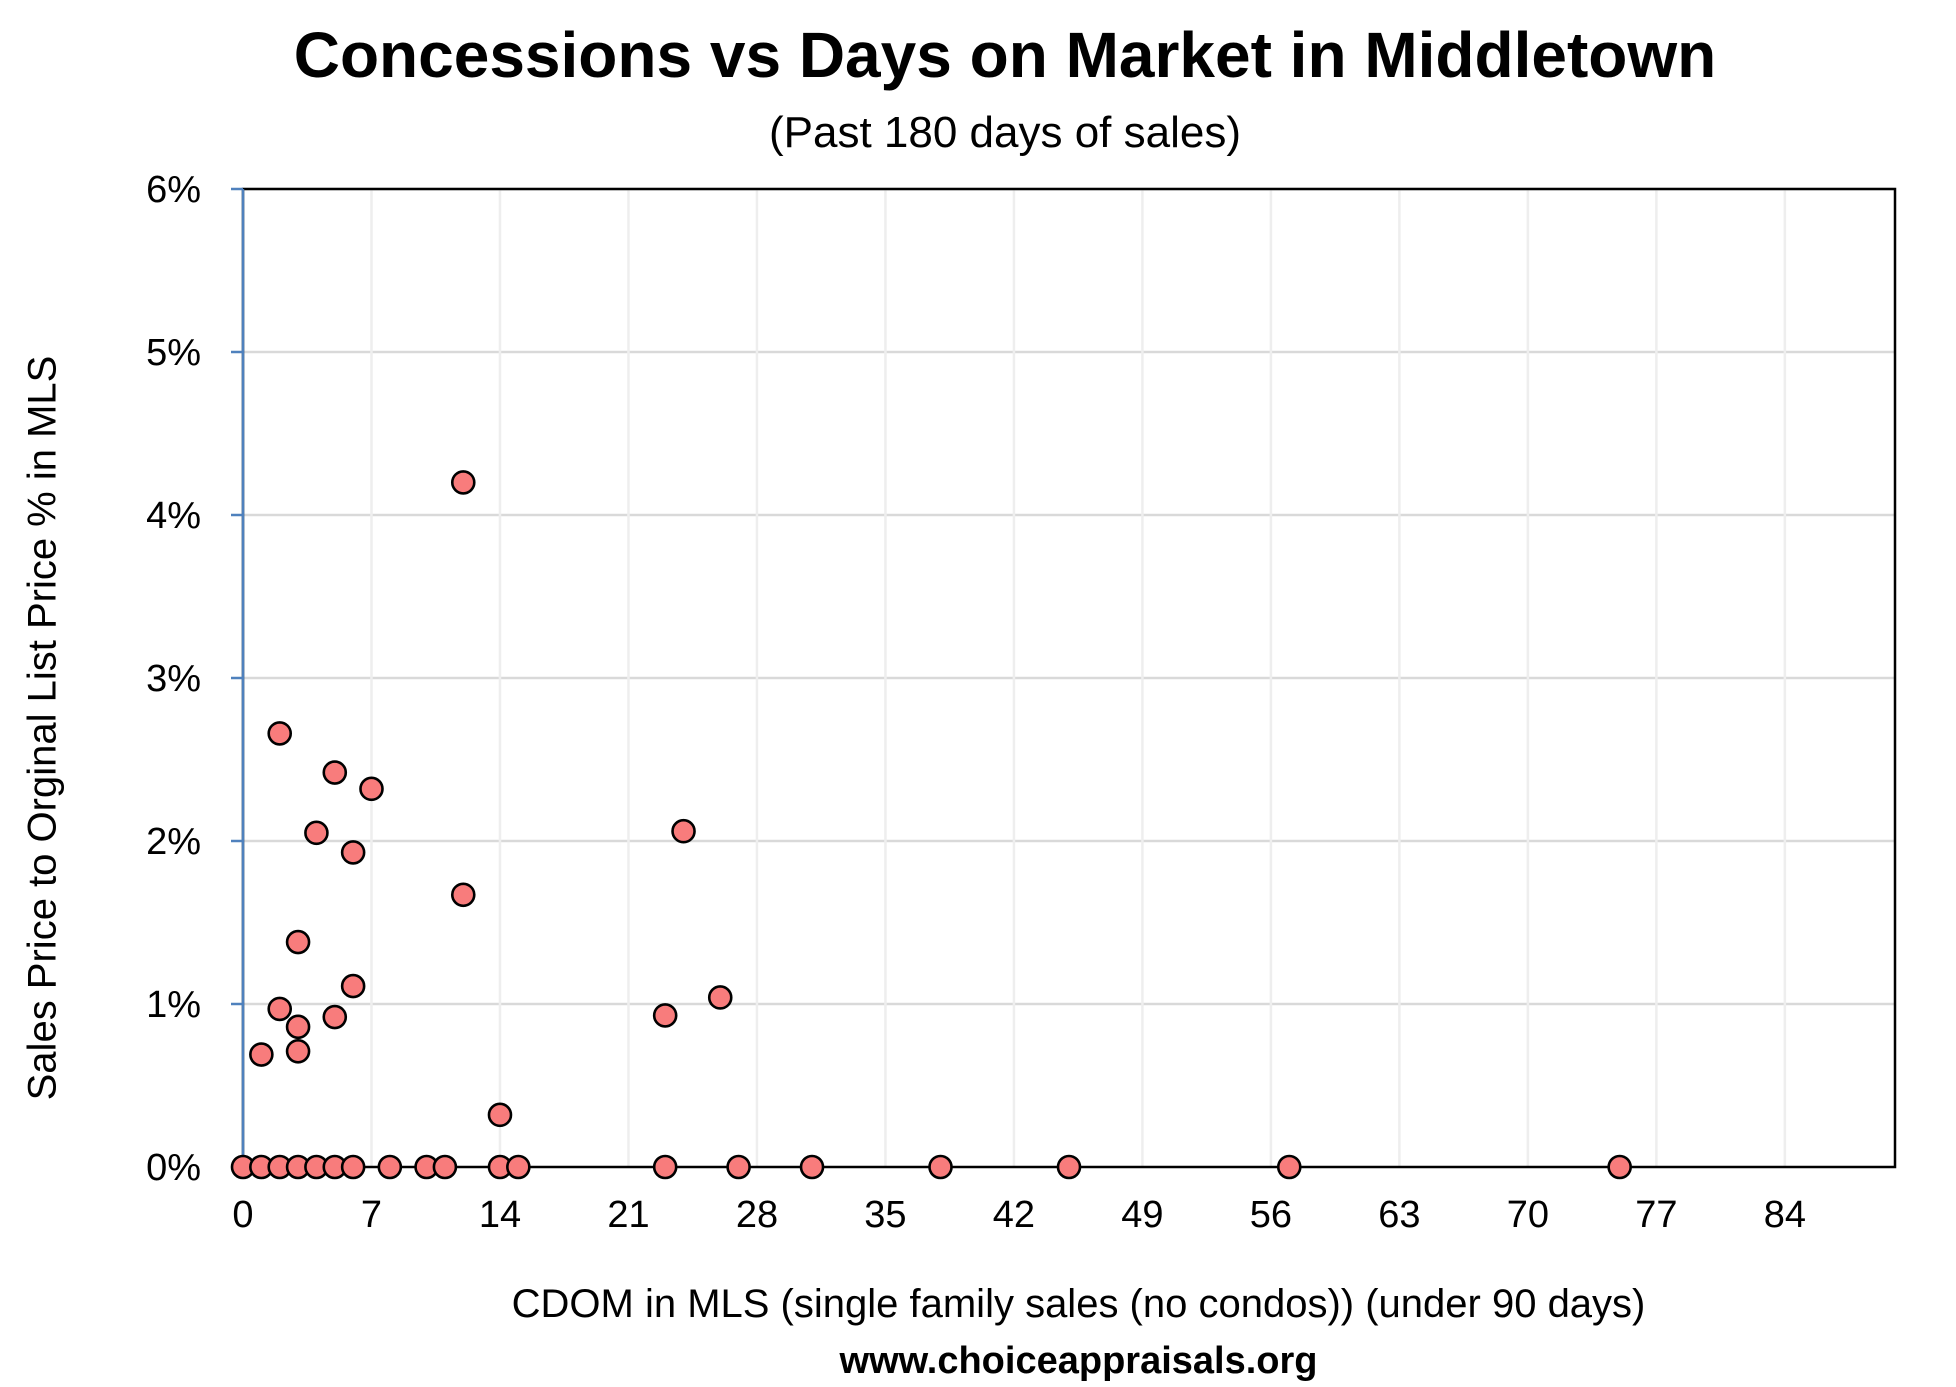 This screenshot has width=1956, height=1387. What do you see at coordinates (885, 1215) in the screenshot?
I see `x-tick-label: 35` at bounding box center [885, 1215].